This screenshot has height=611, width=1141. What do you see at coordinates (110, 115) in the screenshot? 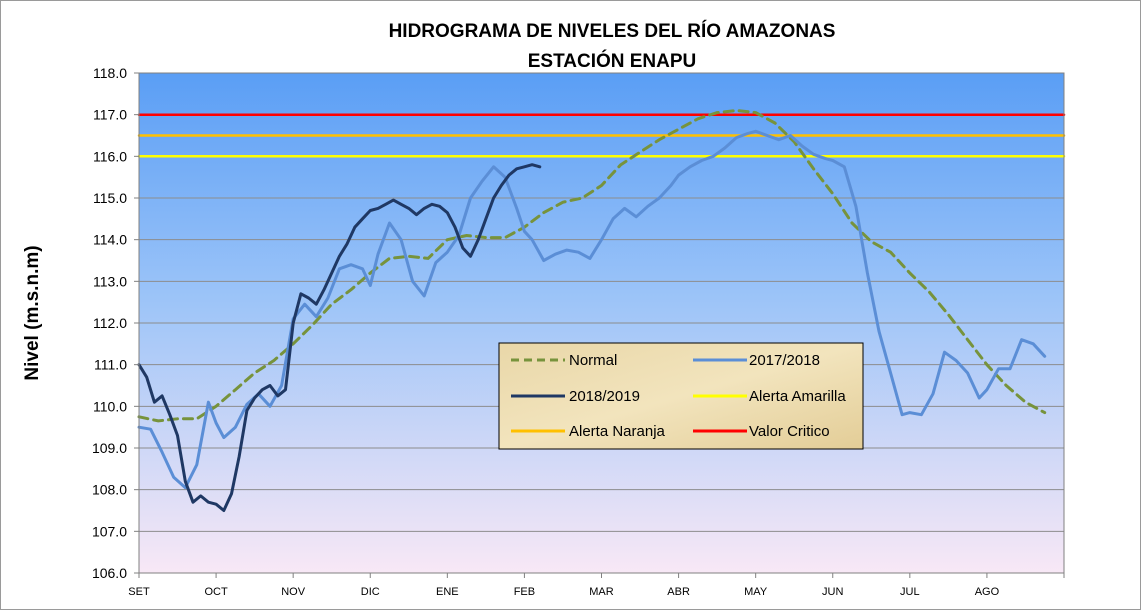
I see `y-tick-label: 117.0` at bounding box center [110, 115].